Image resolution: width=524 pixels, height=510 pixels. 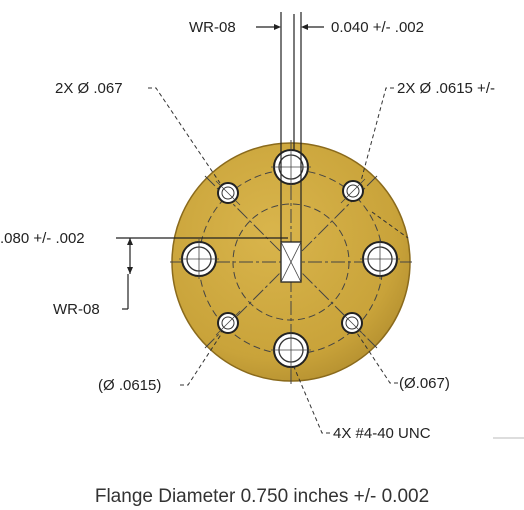 What do you see at coordinates (304, 27) in the screenshot?
I see `top-arrow-right` at bounding box center [304, 27].